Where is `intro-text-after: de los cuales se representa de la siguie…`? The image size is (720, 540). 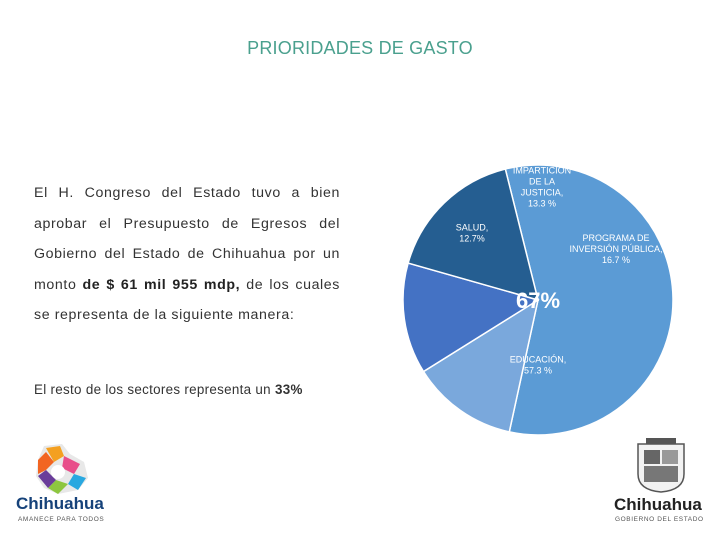
intro-text-after: de los cuales se representa de la siguie… is located at coordinates (187, 300).